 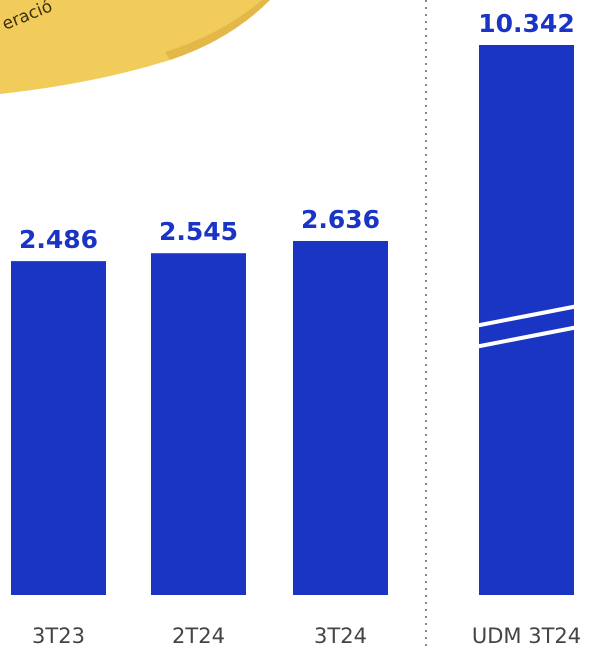 What do you see at coordinates (340, 636) in the screenshot?
I see `category-label-3t24: 3T24` at bounding box center [340, 636].